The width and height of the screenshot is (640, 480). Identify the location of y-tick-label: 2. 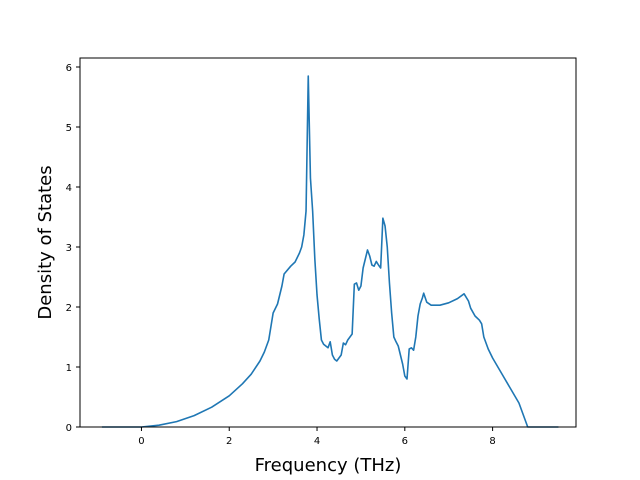
(69, 308).